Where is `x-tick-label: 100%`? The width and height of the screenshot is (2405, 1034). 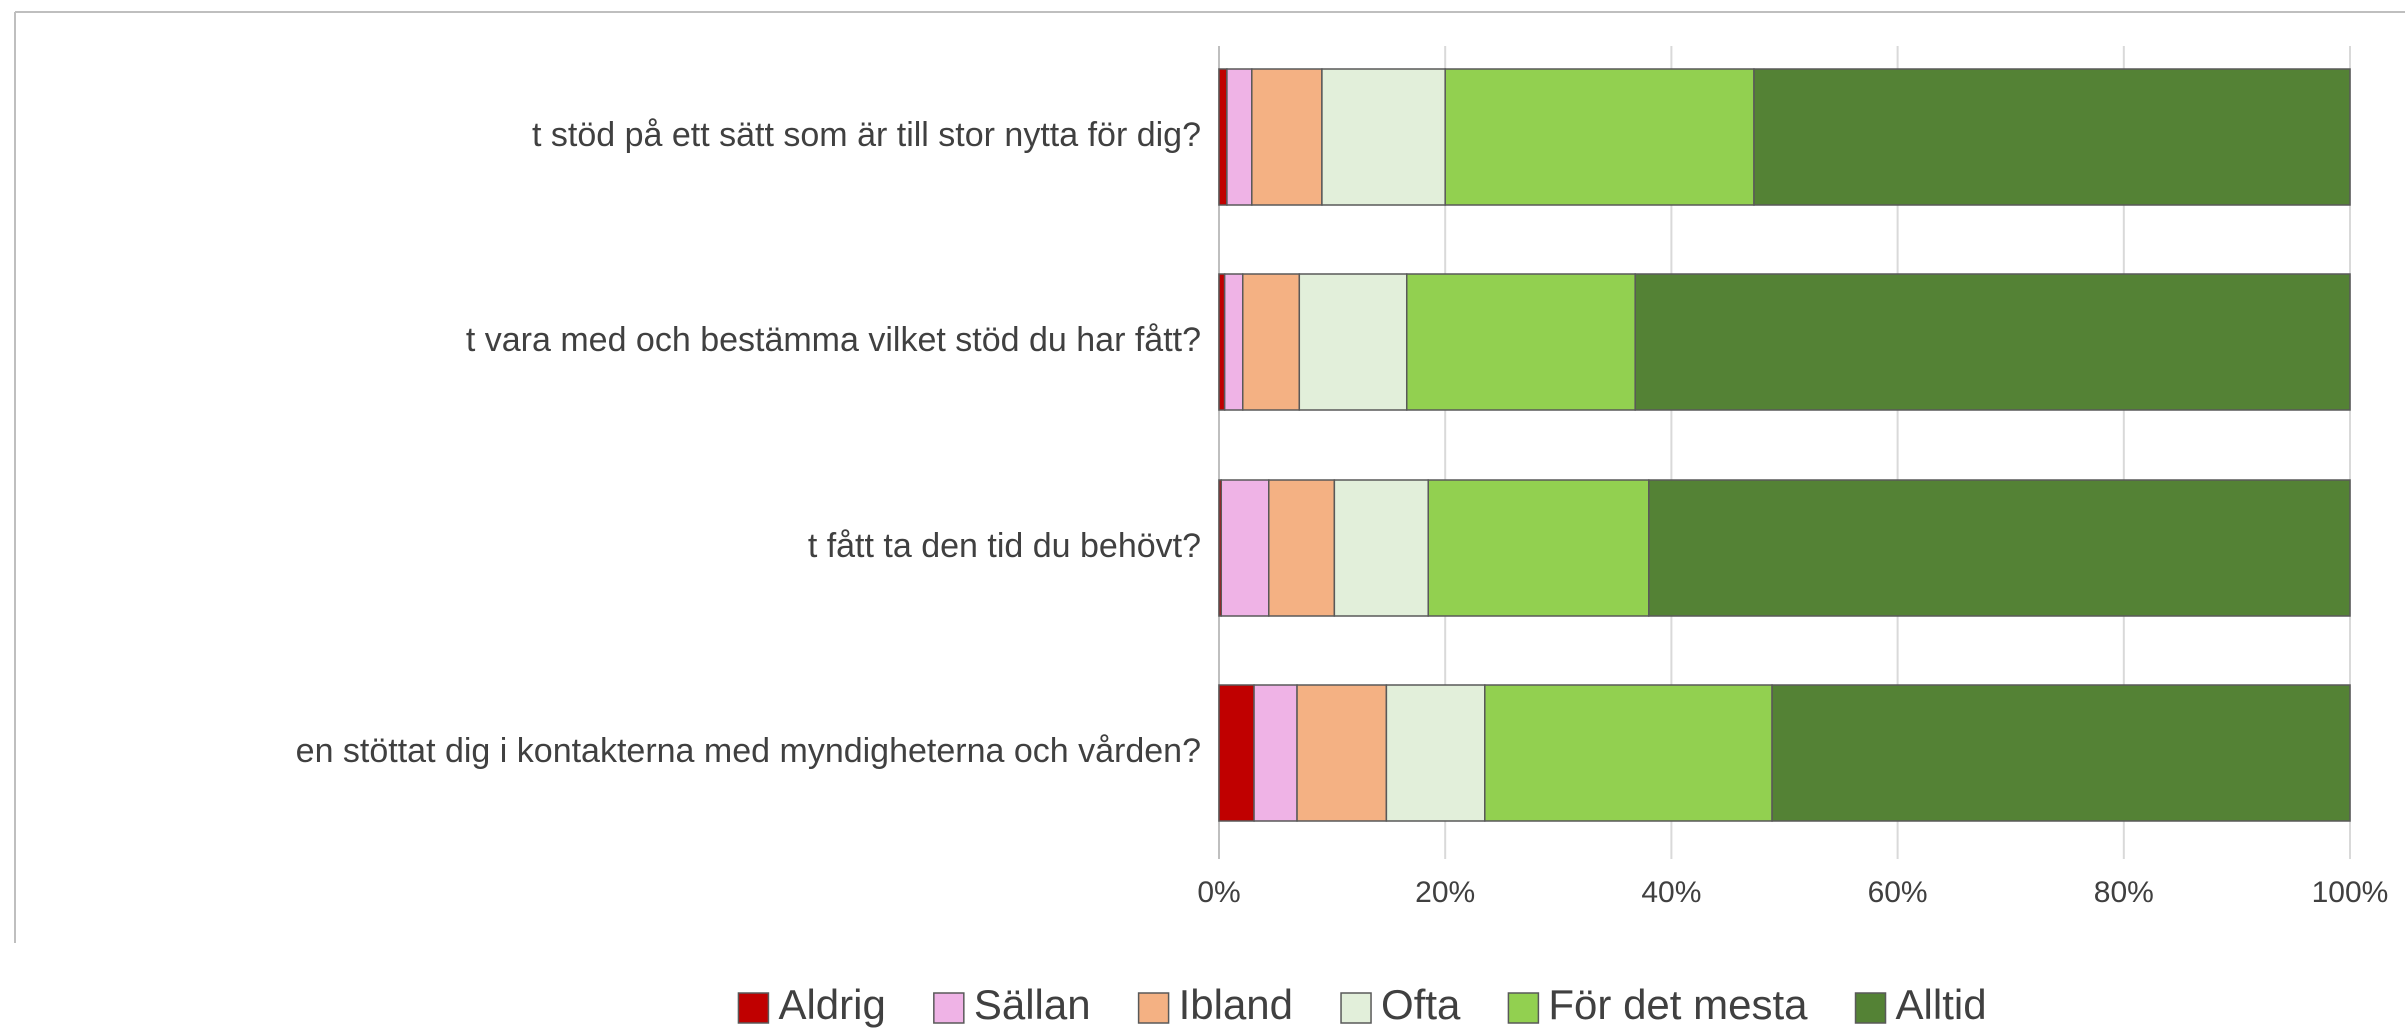 x-tick-label: 100% is located at coordinates (2350, 892).